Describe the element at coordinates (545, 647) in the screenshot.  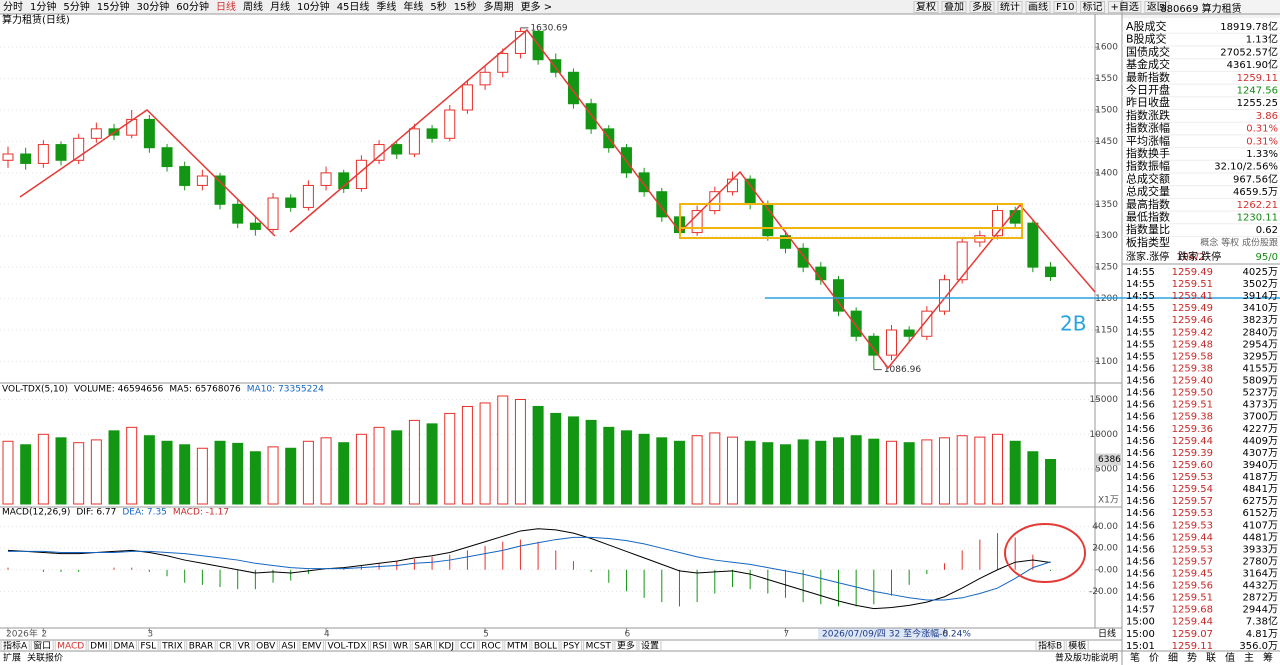
I see `indicator-tab: BOLL` at that location.